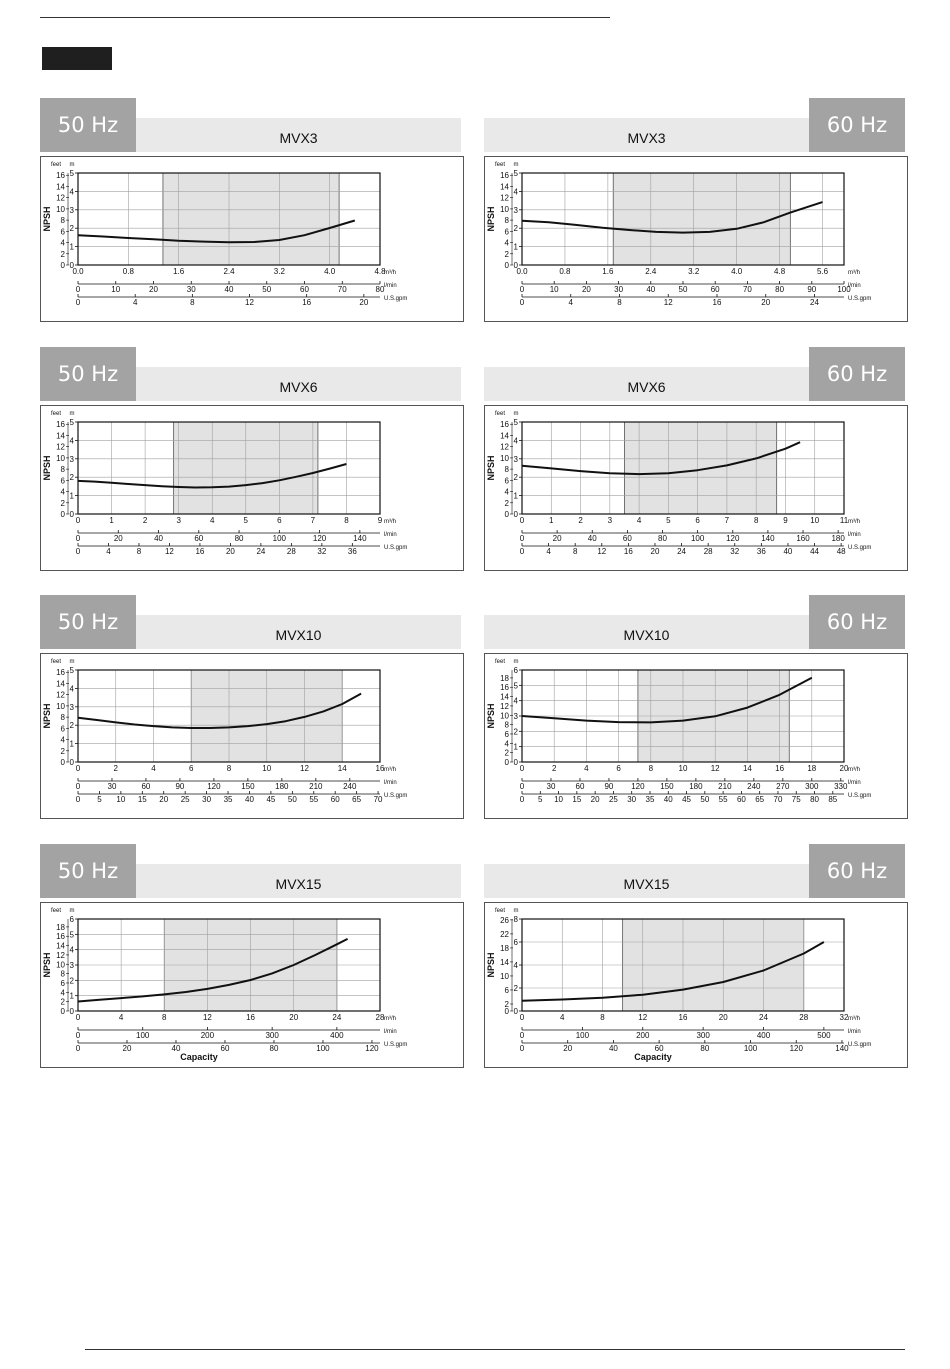  What do you see at coordinates (143, 1035) in the screenshot?
I see `x-tick-lmin: 100` at bounding box center [143, 1035].